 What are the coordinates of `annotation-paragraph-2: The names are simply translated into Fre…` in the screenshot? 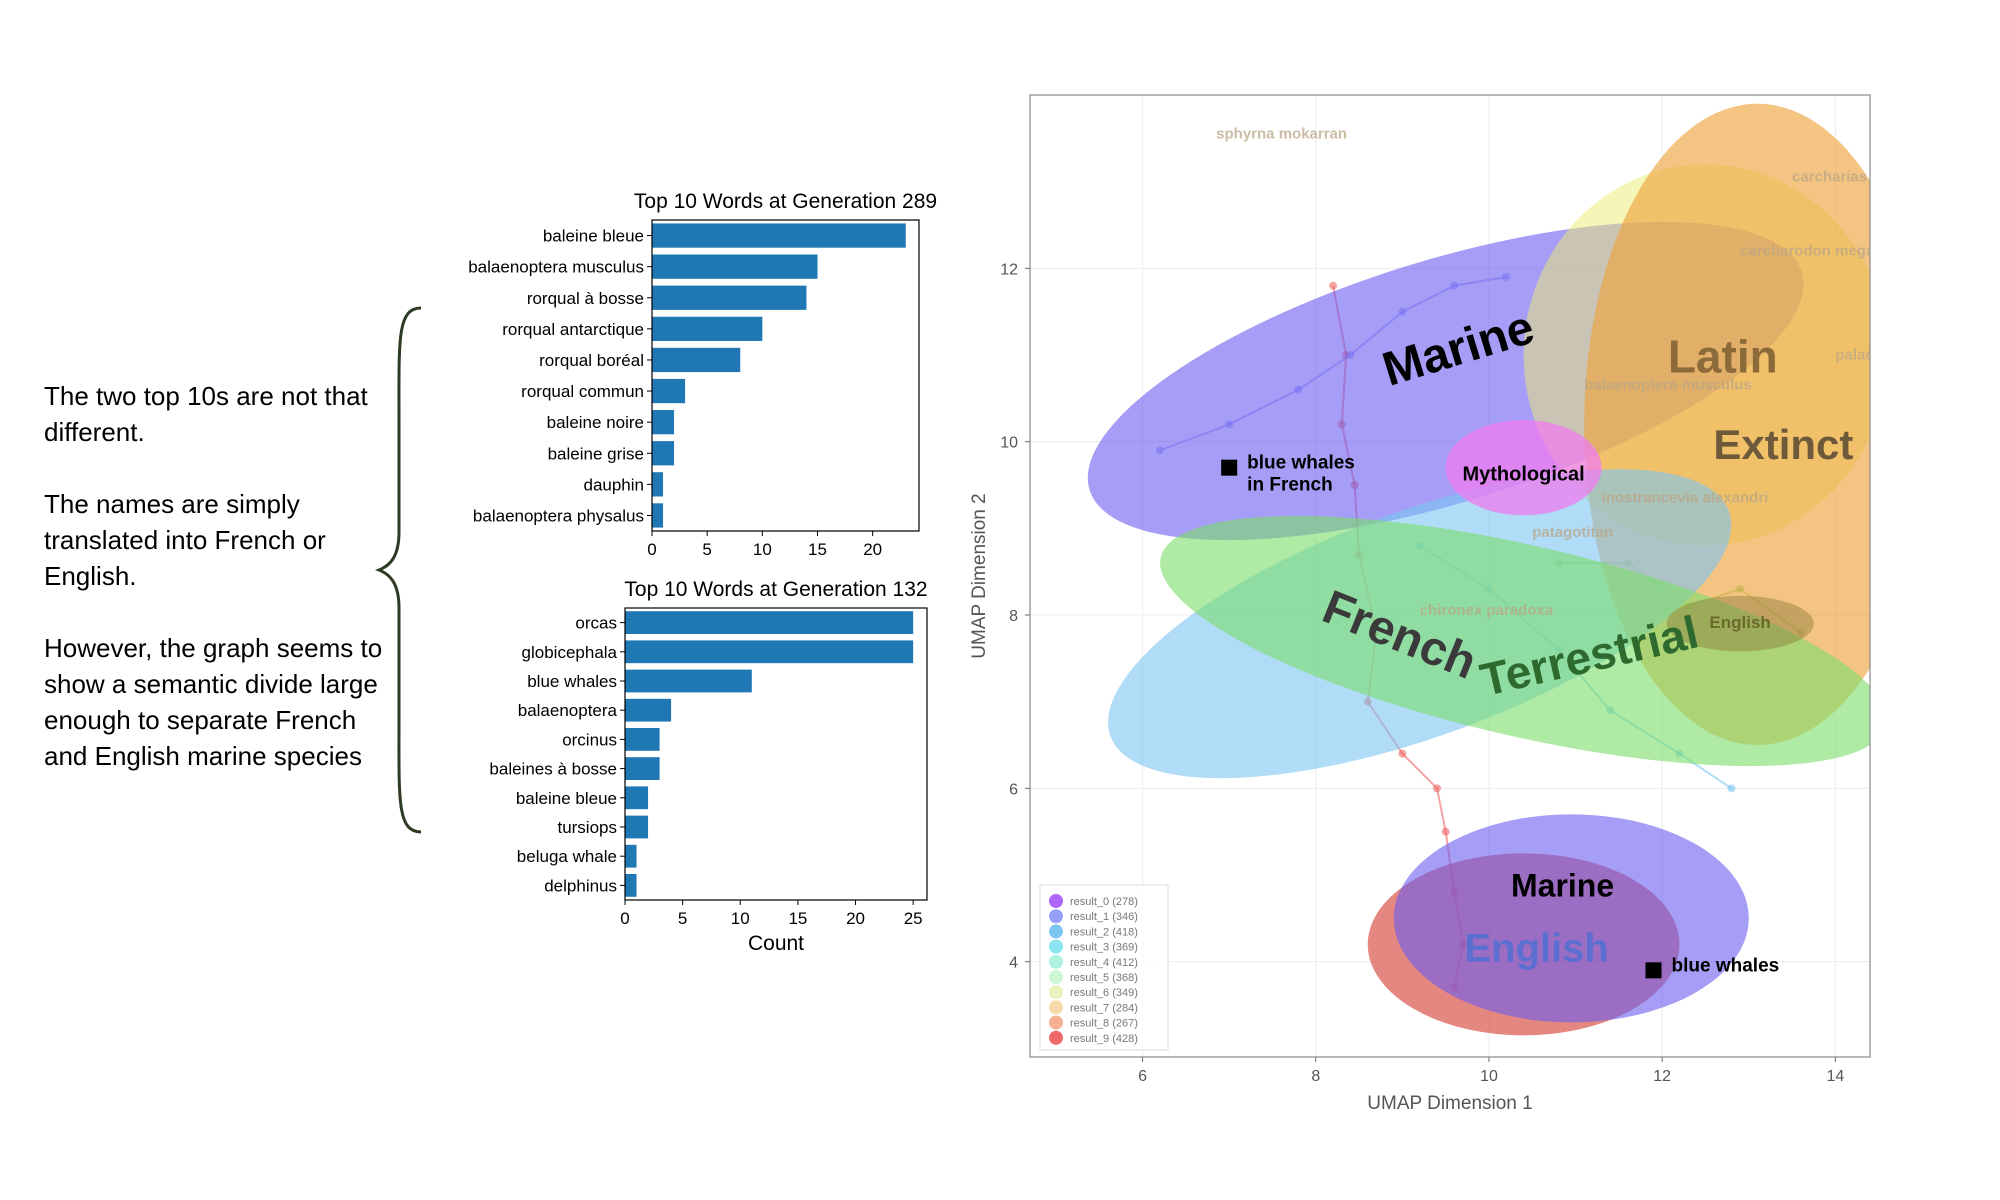 It's located at (185, 540).